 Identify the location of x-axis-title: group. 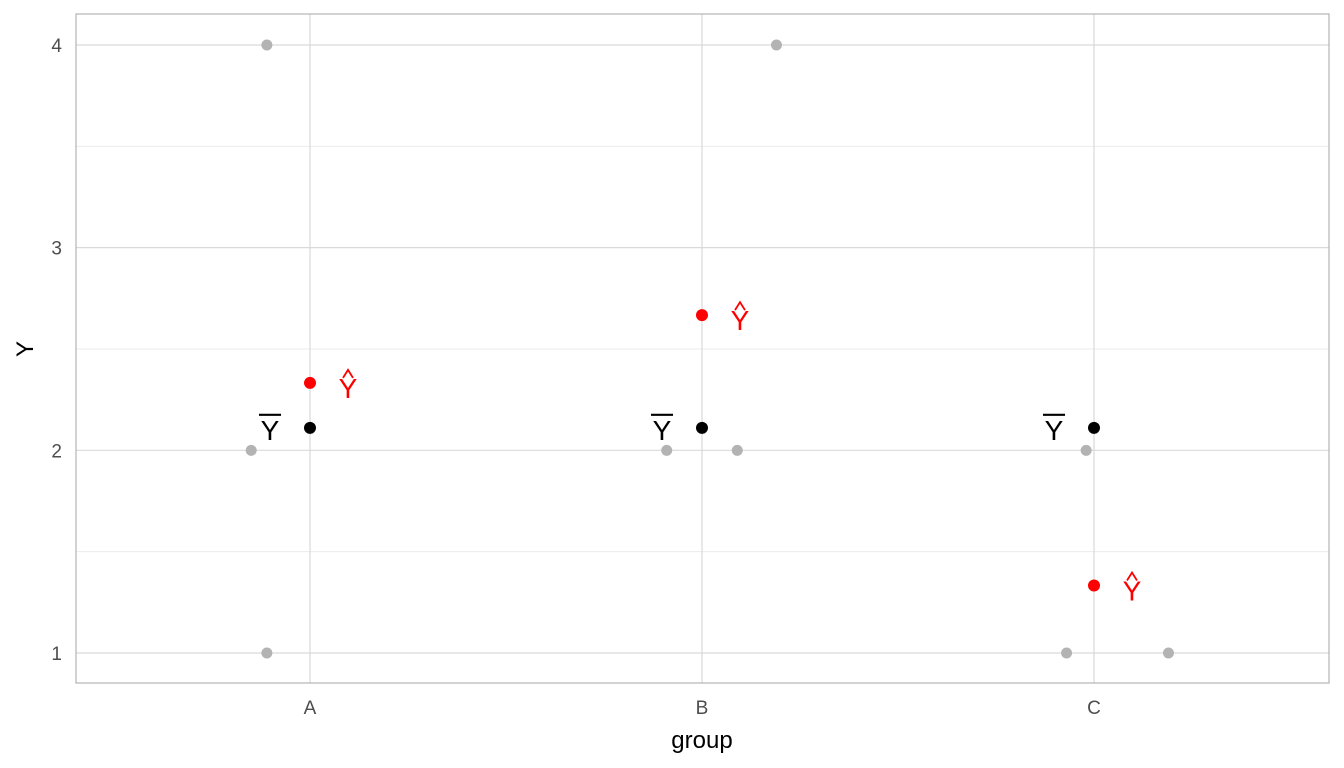
(701, 740).